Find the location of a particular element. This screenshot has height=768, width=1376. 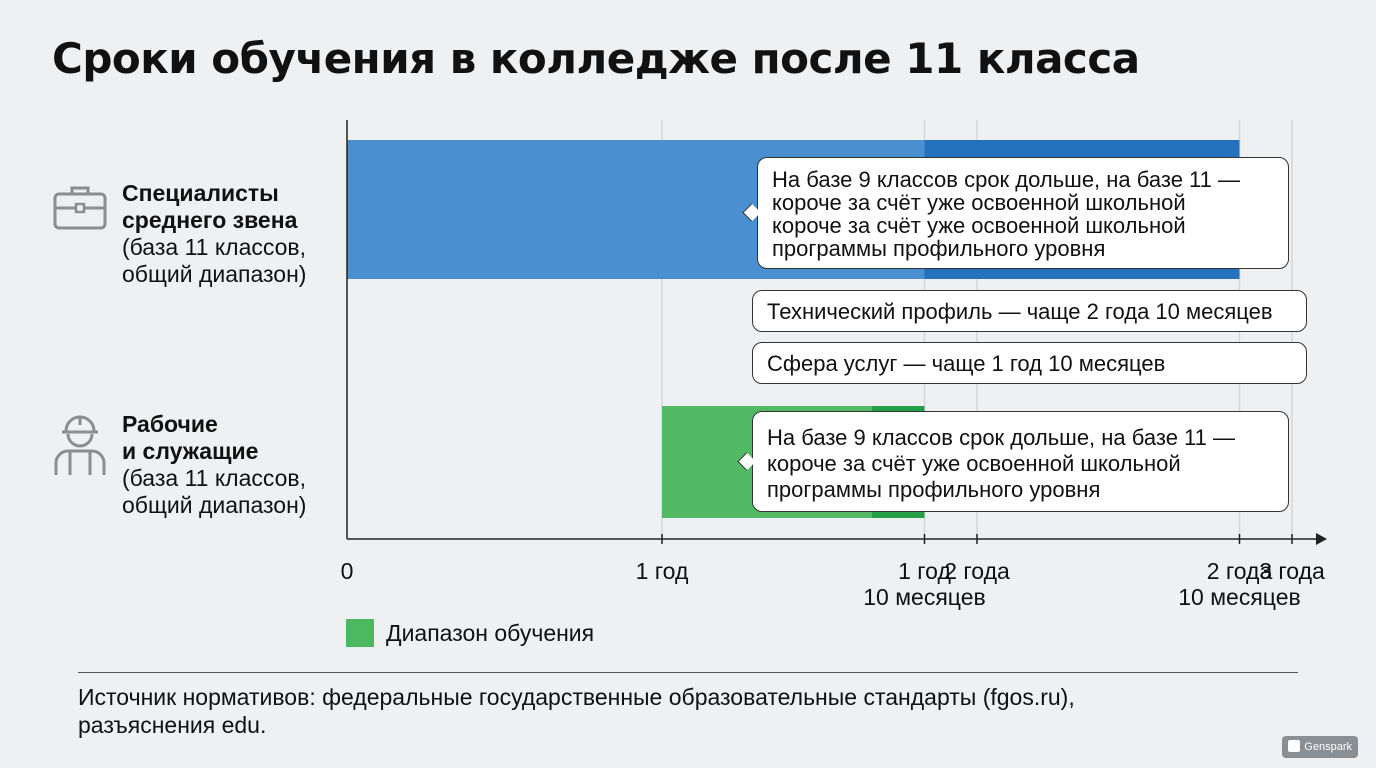

legend: Диапазон обучения is located at coordinates (470, 633).